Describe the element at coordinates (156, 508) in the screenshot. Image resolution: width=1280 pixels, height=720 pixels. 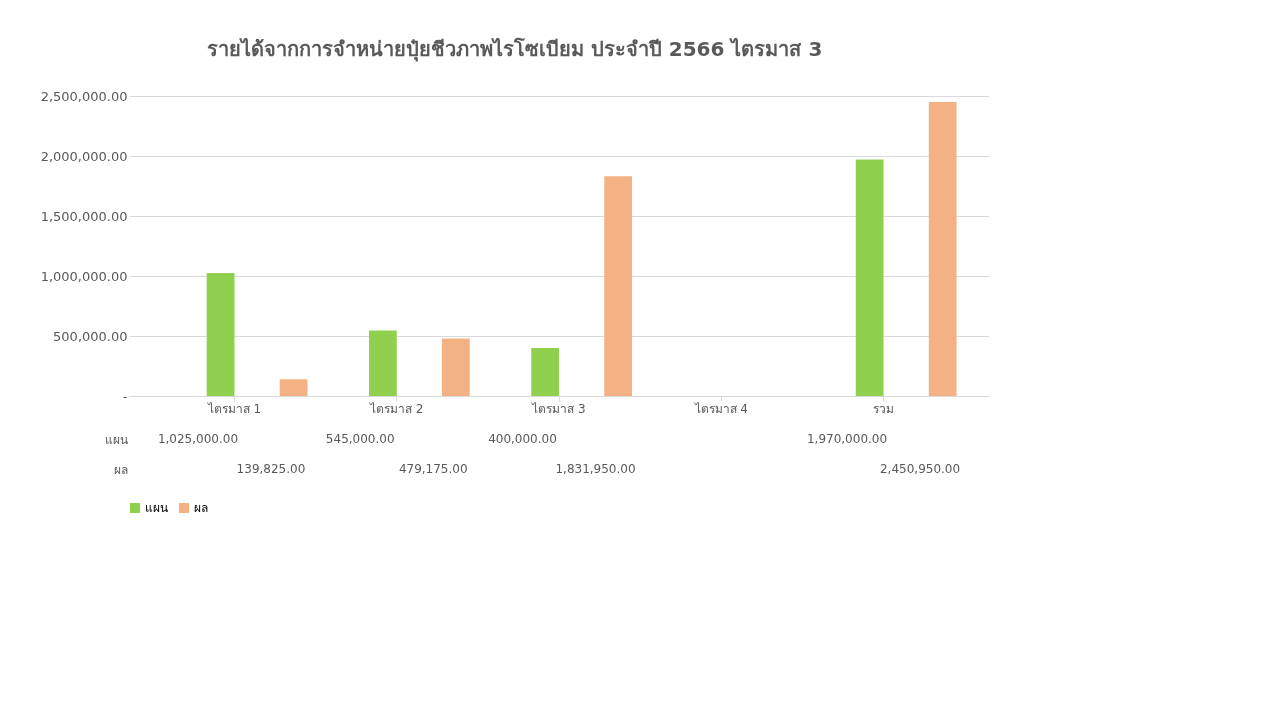
I see `legend-label: แผน` at that location.